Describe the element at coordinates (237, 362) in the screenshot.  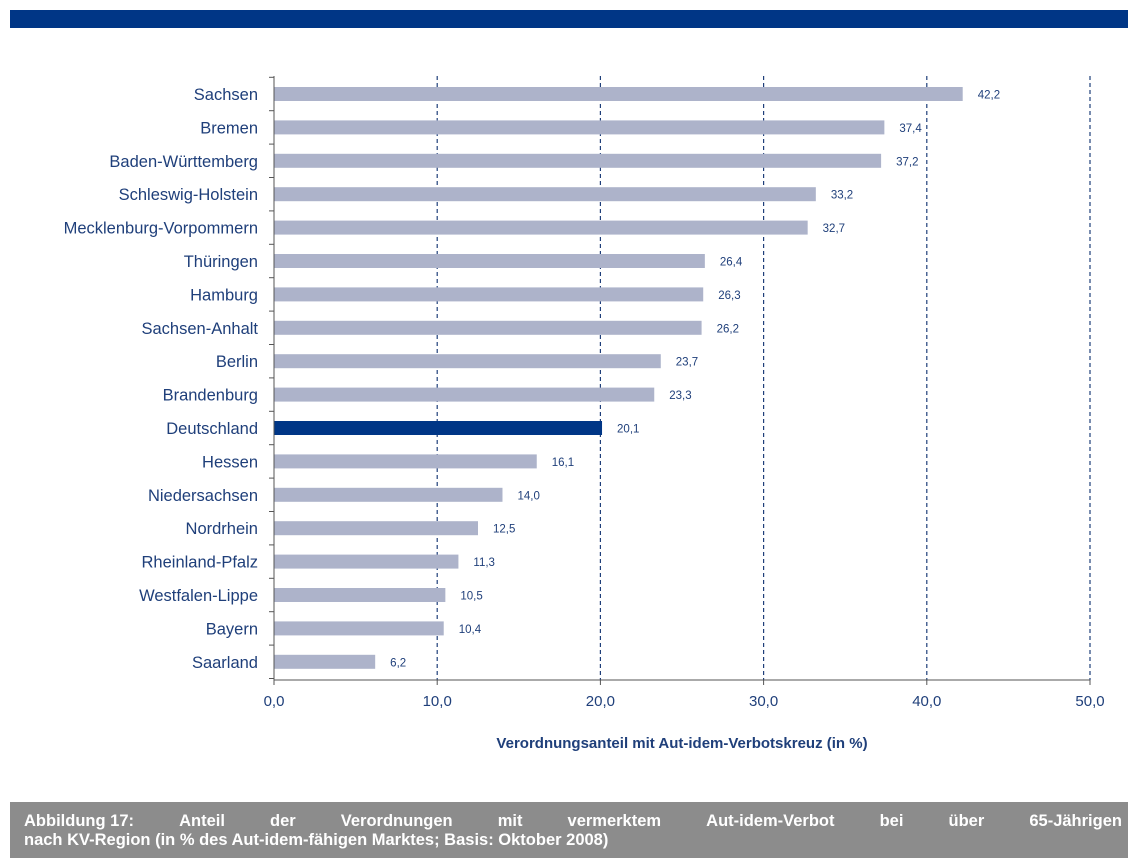
I see `category-label: Berlin` at that location.